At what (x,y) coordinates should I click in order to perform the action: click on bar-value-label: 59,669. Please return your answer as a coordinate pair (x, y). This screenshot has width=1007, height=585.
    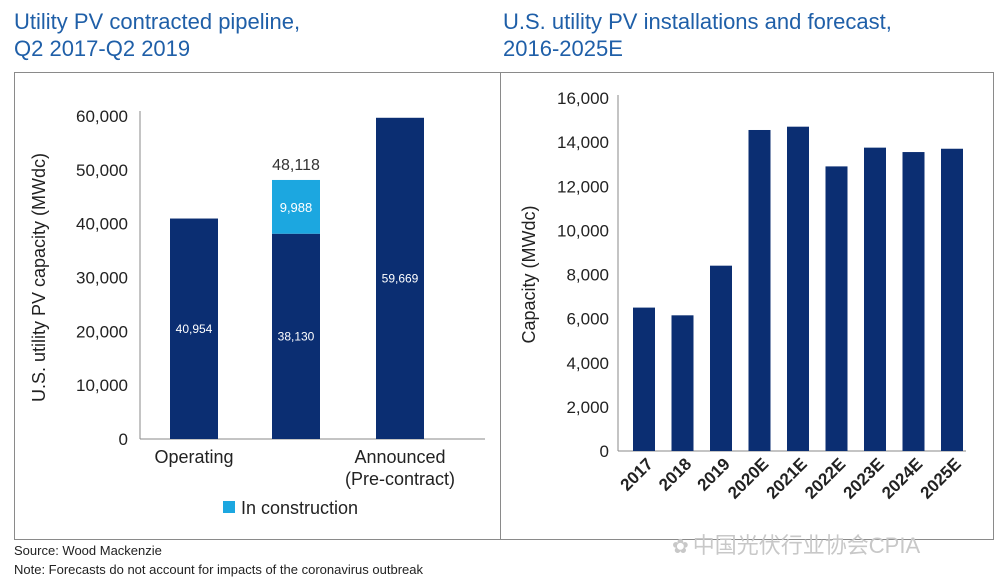
    Looking at the image, I should click on (400, 278).